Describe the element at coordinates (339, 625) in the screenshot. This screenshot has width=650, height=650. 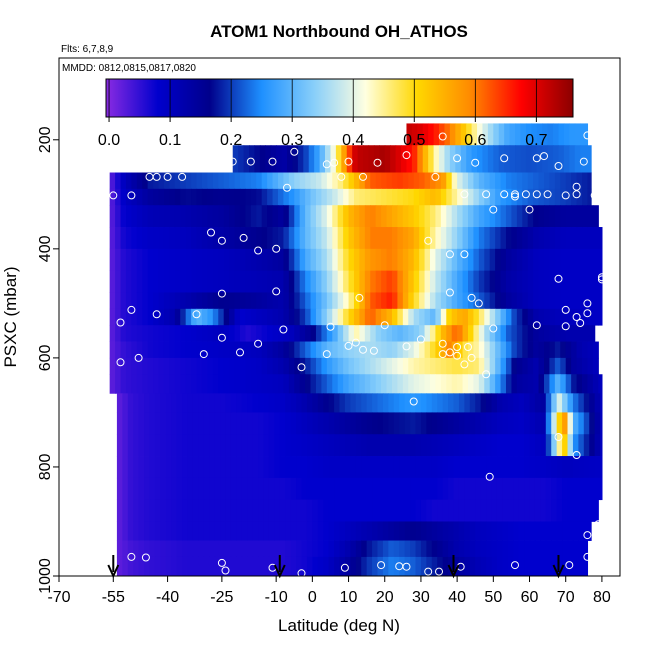
I see `x-axis-title: Latitude (deg N)` at that location.